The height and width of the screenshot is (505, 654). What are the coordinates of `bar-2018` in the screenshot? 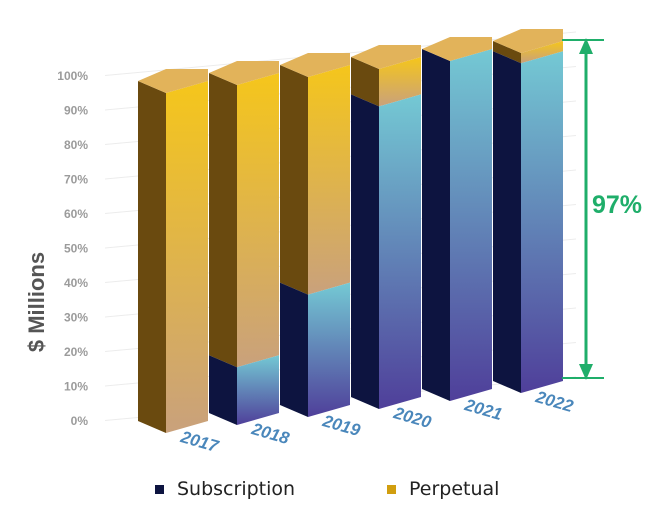 It's located at (244, 243).